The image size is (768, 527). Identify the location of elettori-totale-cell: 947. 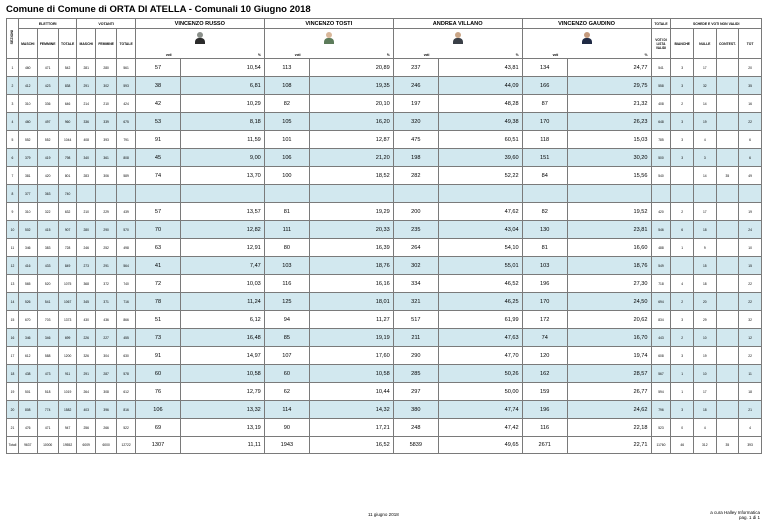
(67, 427).